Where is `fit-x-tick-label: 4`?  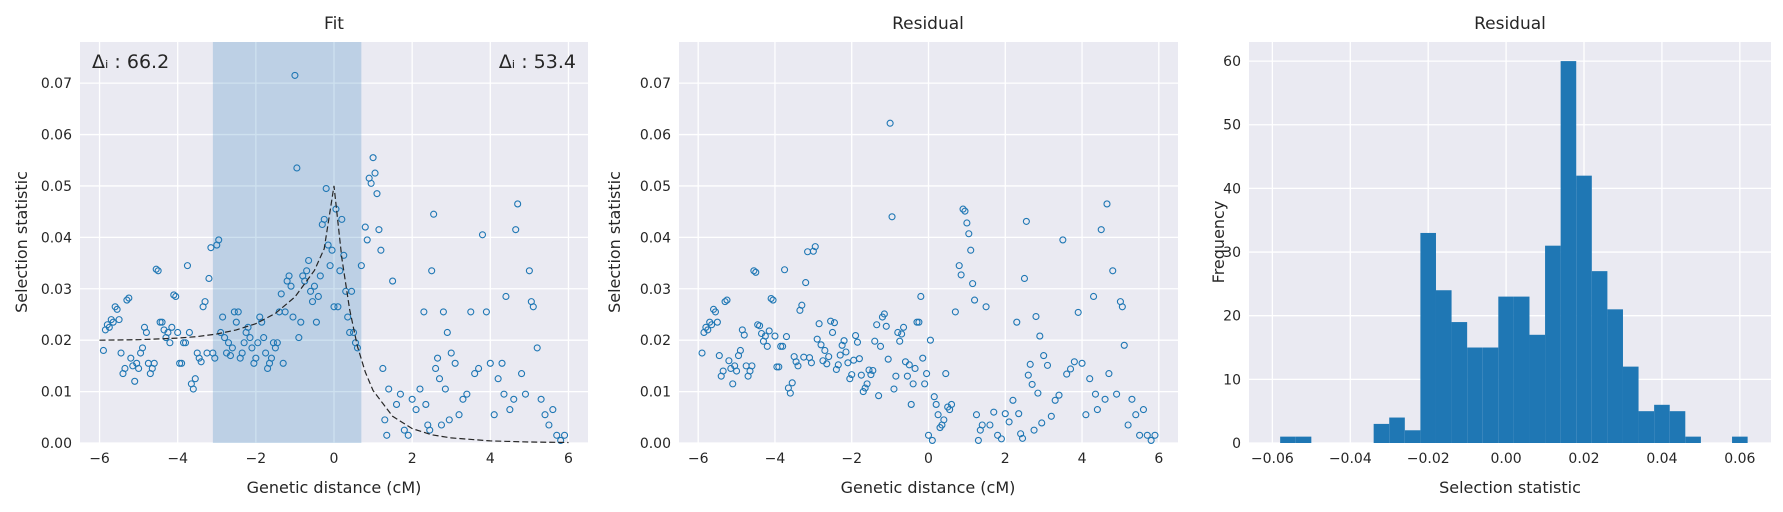 fit-x-tick-label: 4 is located at coordinates (490, 459).